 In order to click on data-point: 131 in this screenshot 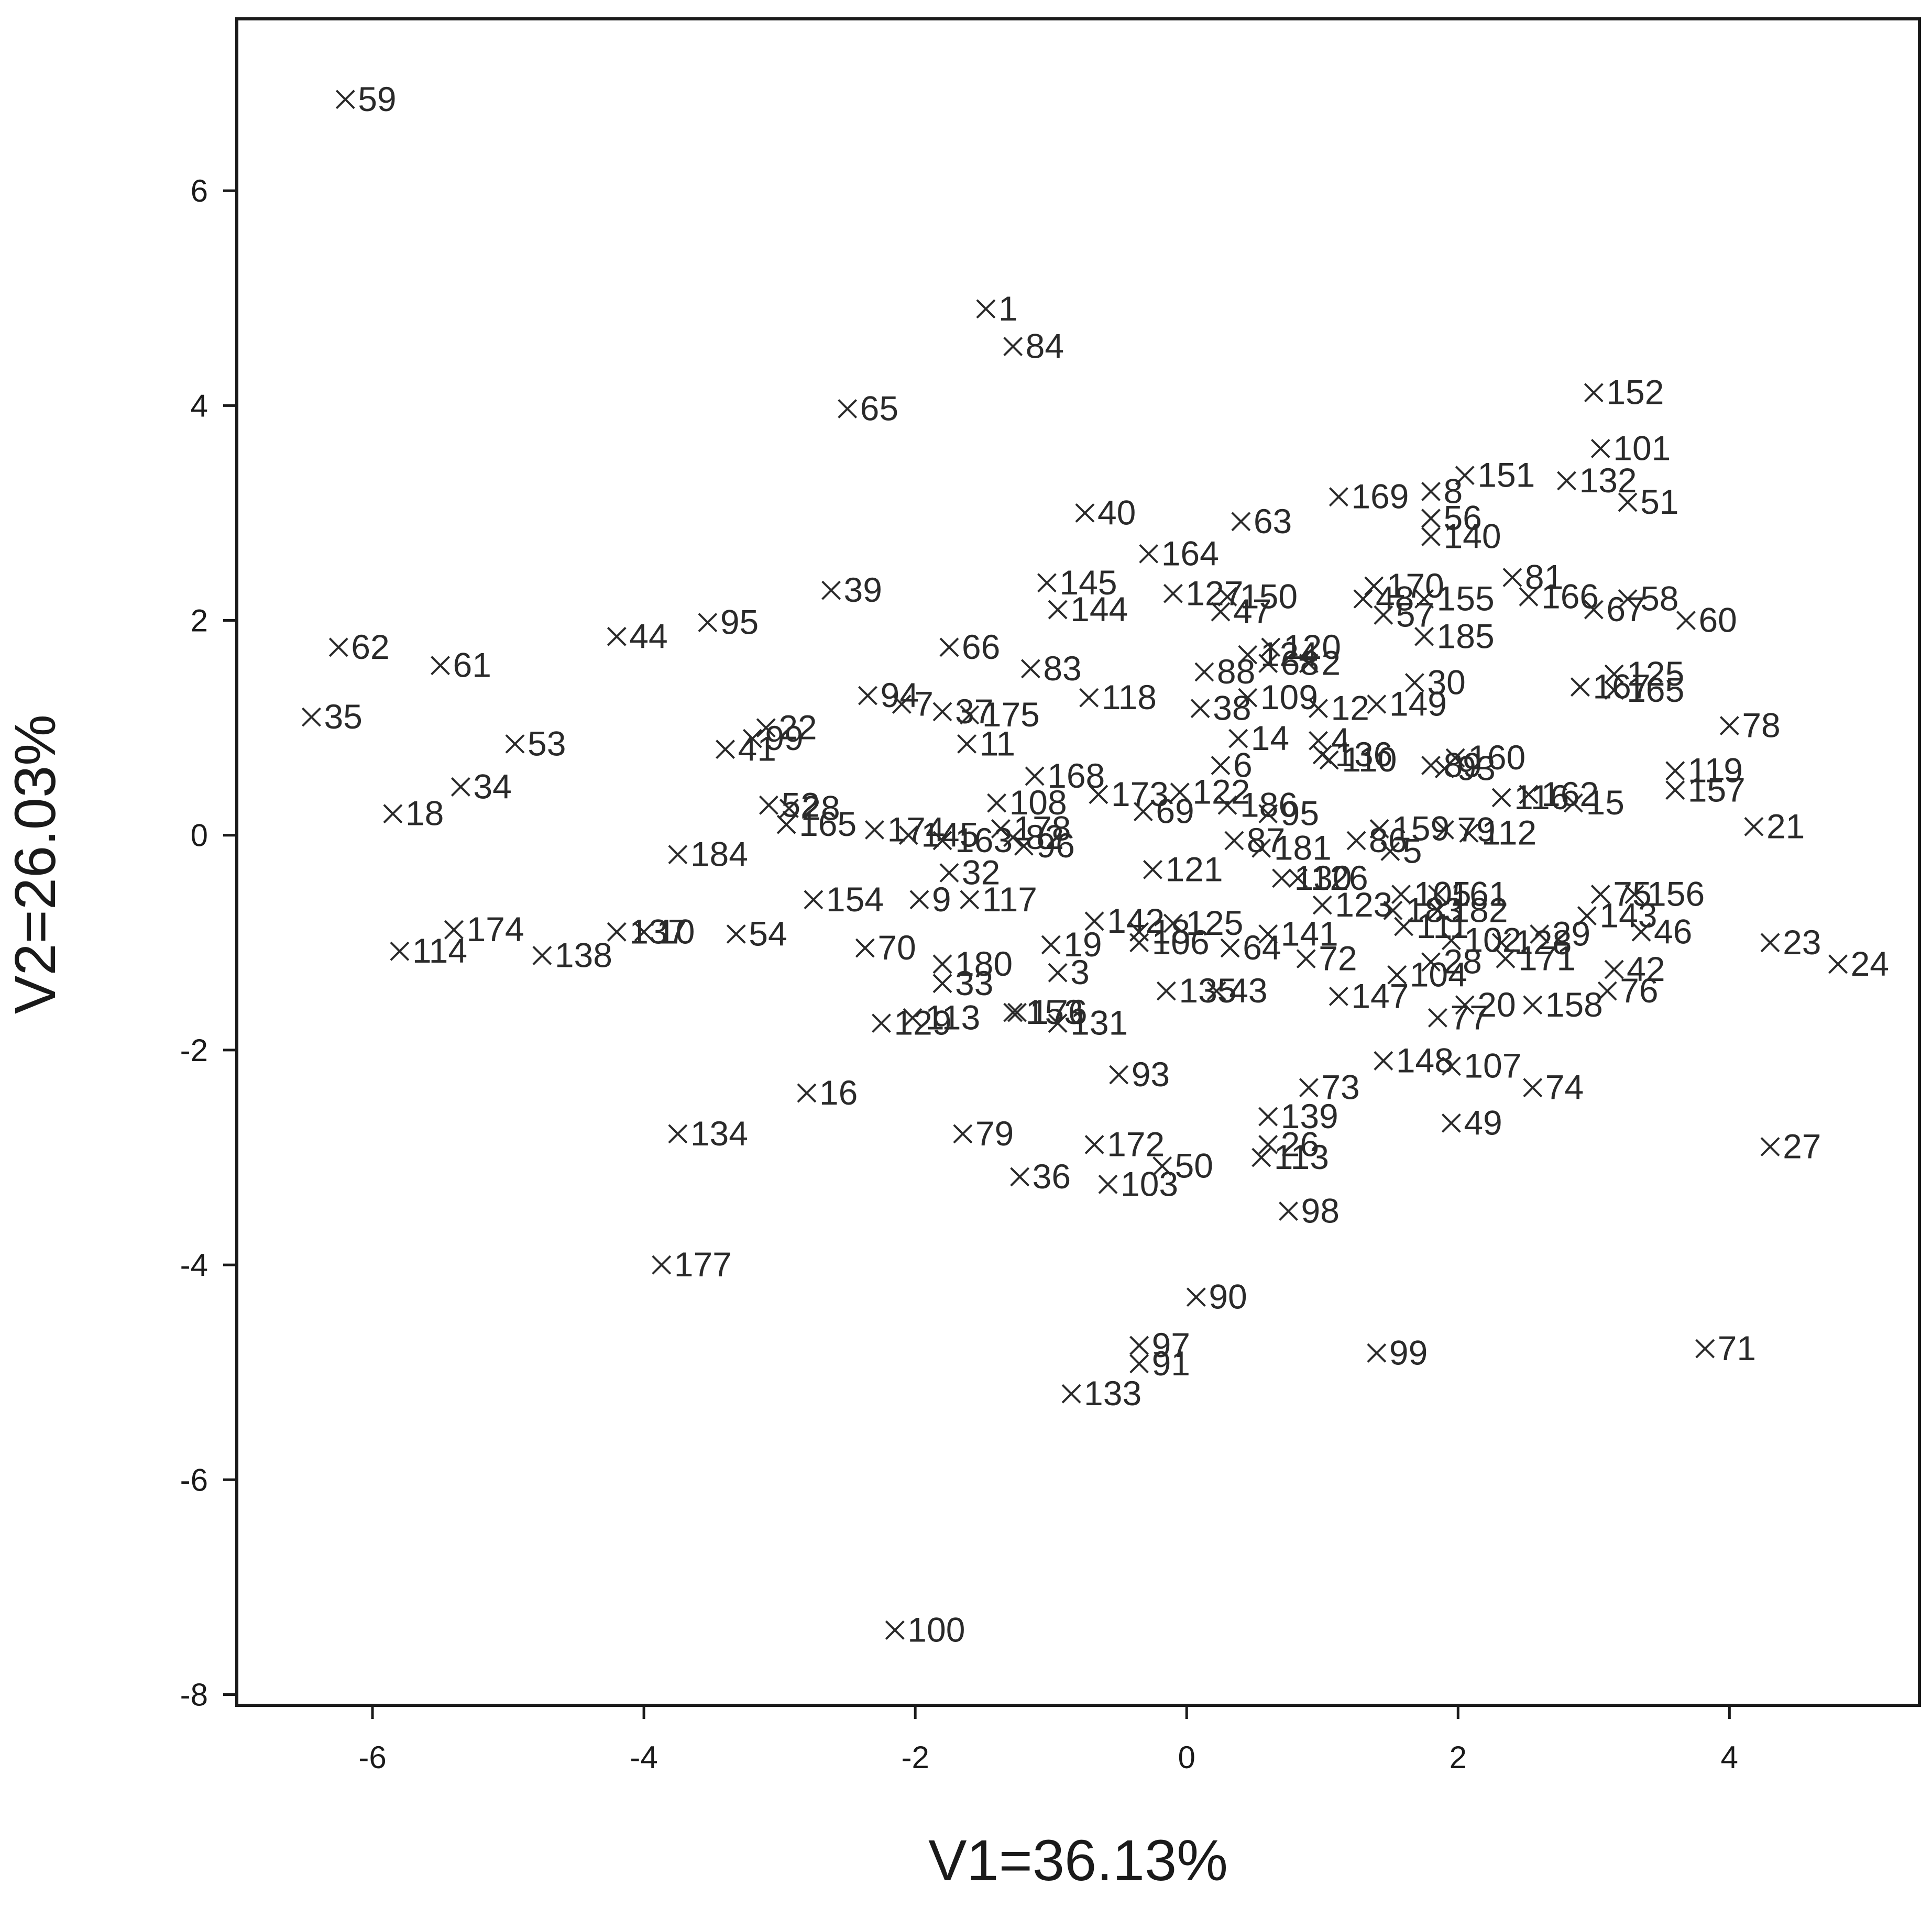, I will do `click(1088, 1022)`.